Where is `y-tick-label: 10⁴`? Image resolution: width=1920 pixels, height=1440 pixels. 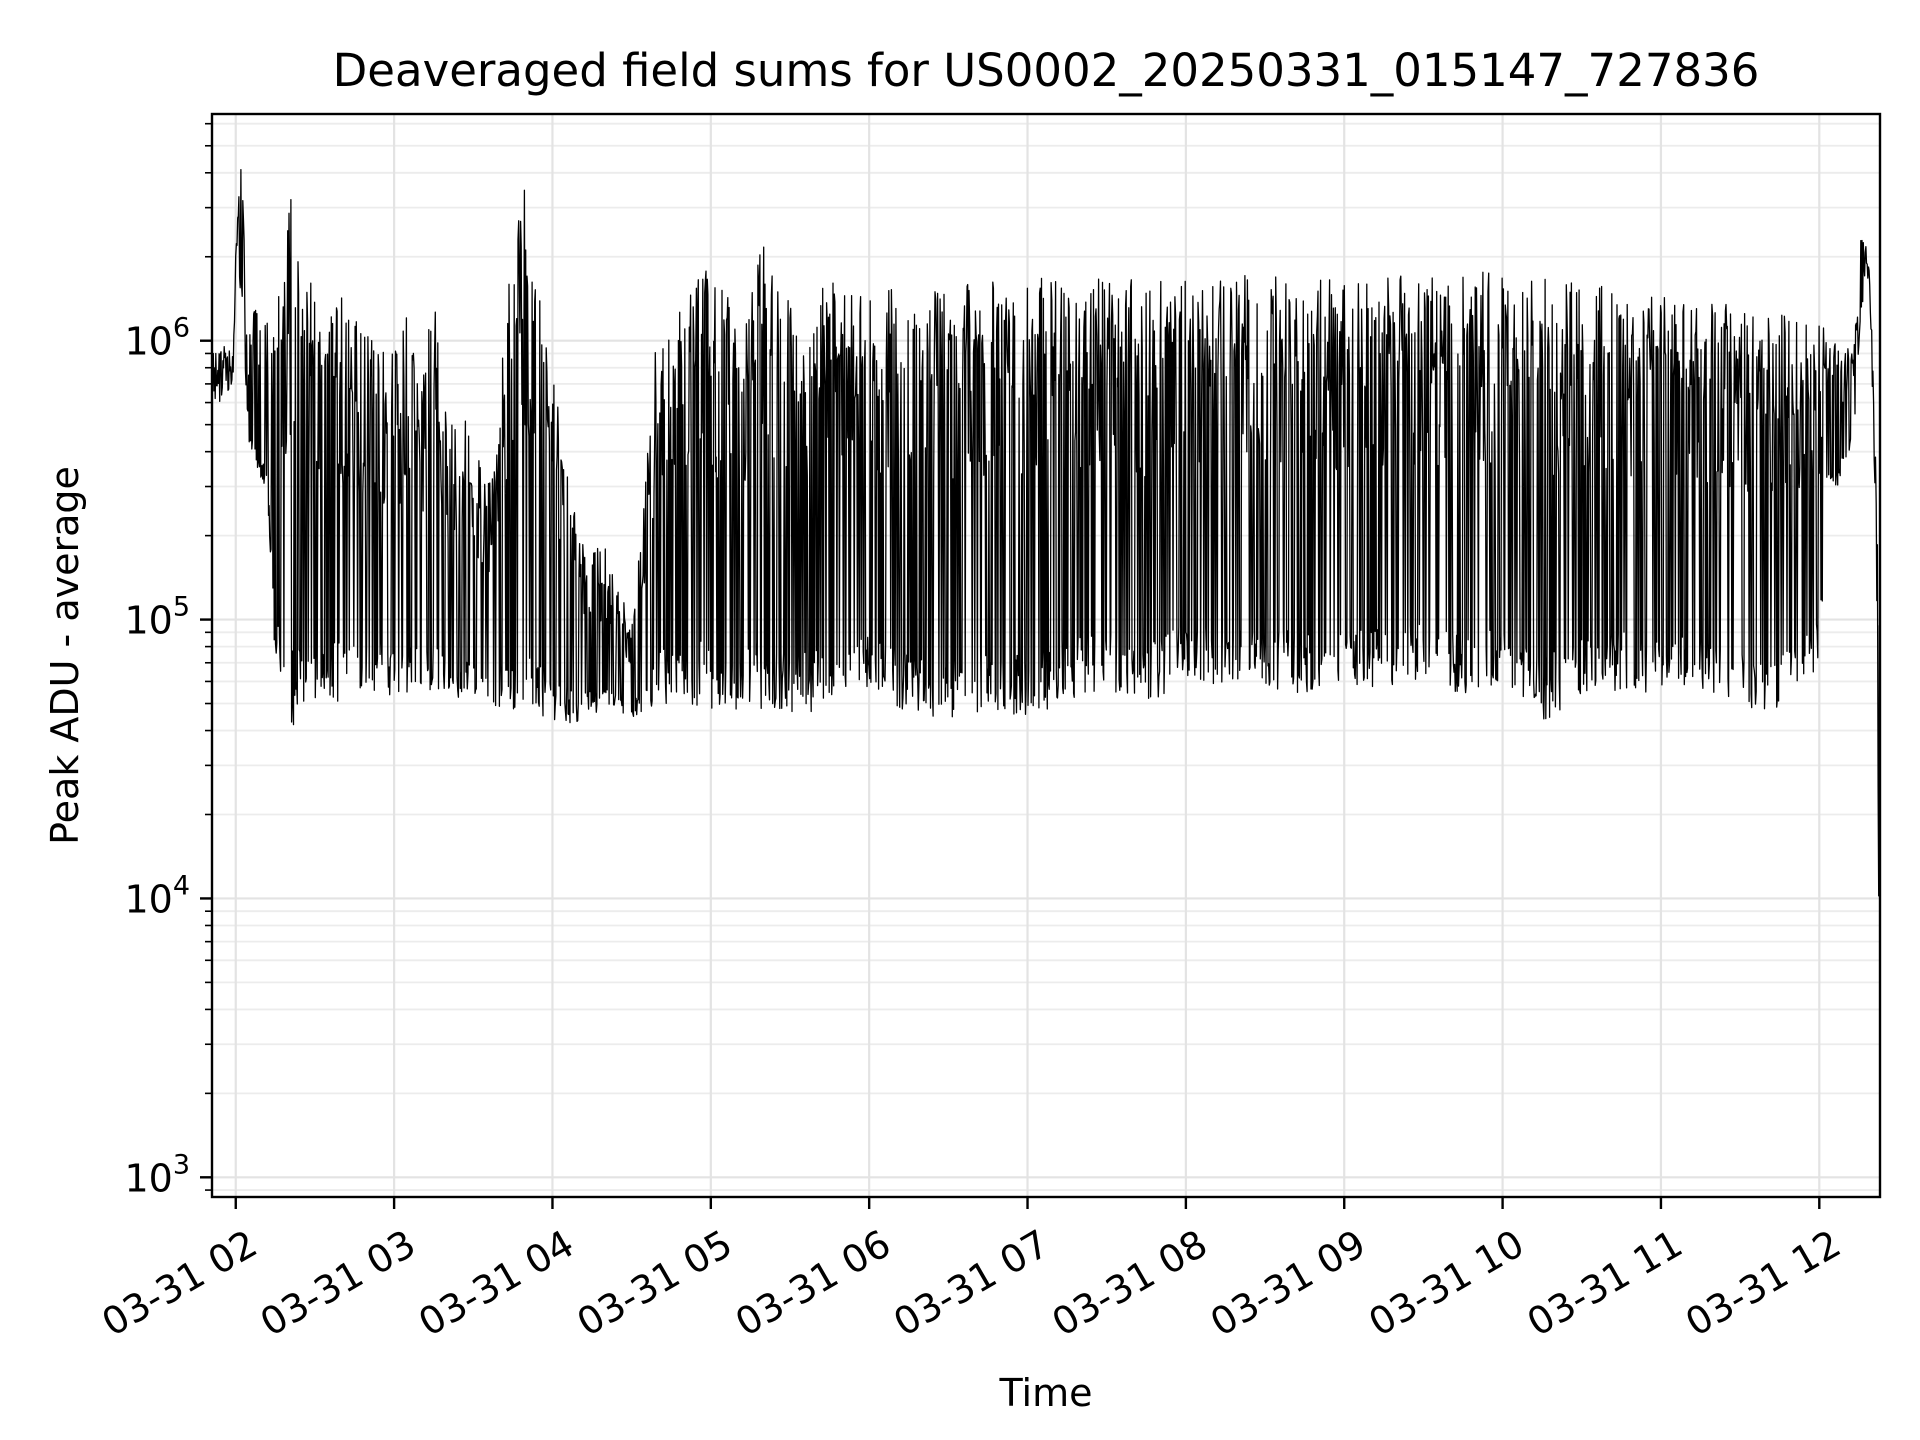 y-tick-label: 10⁴ is located at coordinates (157, 895).